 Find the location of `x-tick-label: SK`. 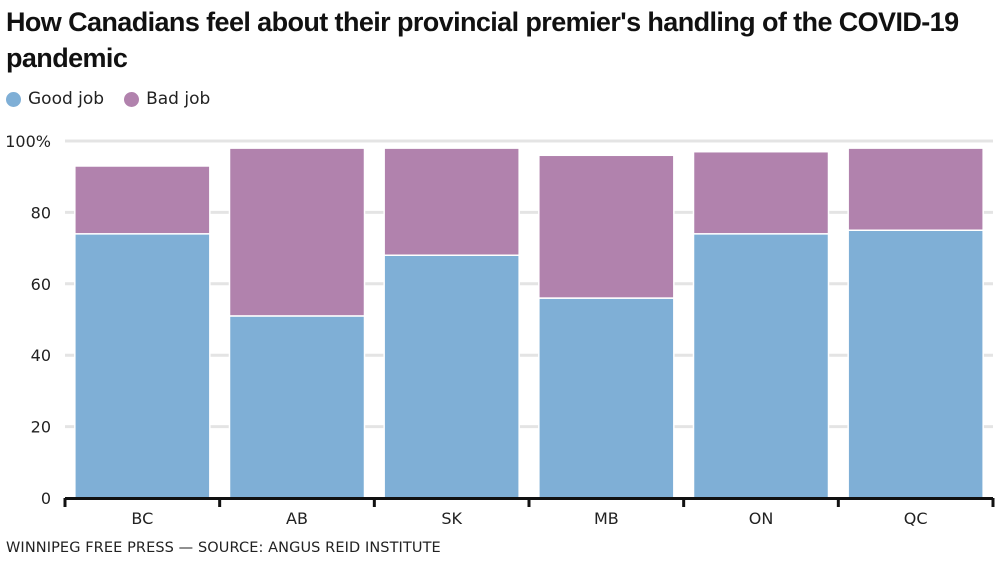

x-tick-label: SK is located at coordinates (451, 518).